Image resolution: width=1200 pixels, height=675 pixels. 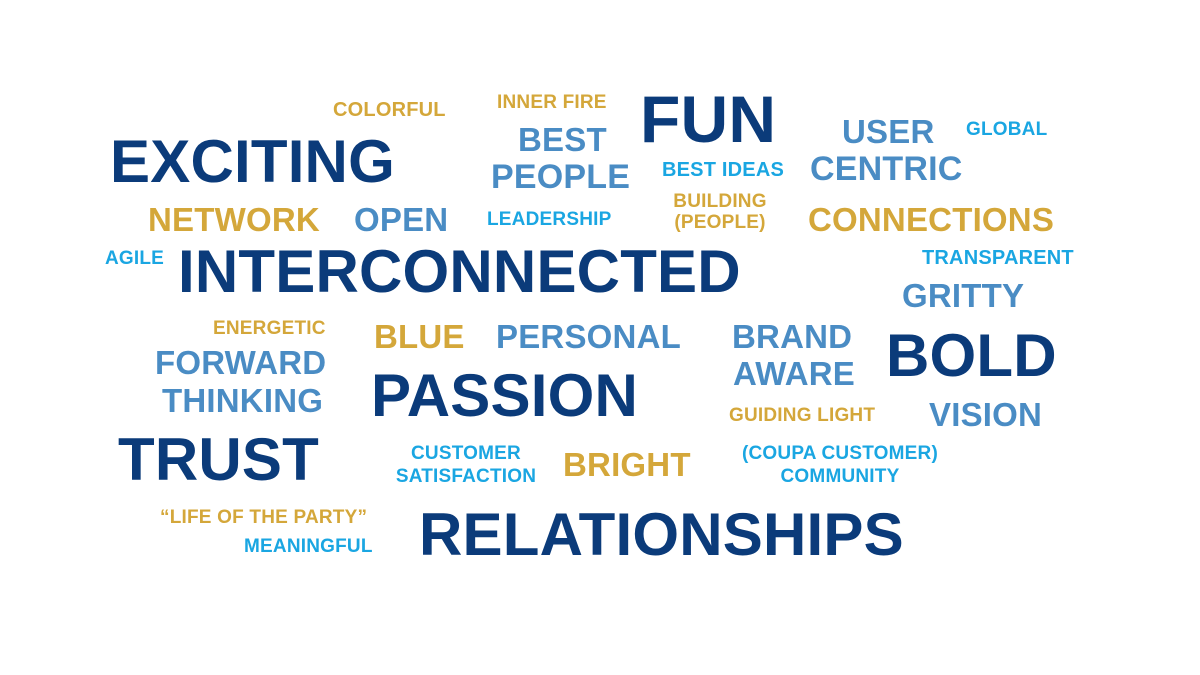 What do you see at coordinates (971, 355) in the screenshot?
I see `word-bold: BOLD` at bounding box center [971, 355].